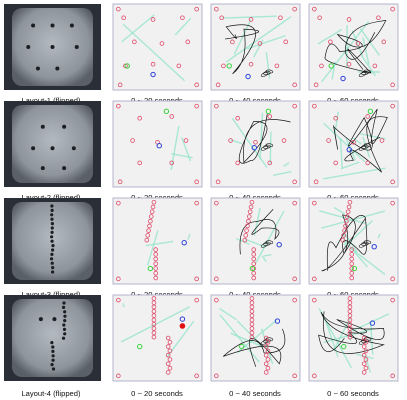 Image resolution: width=407 pixels, height=400 pixels. Describe the element at coordinates (51, 100) in the screenshot. I see `layout-label-1: Layout-1 (flipped)` at that location.